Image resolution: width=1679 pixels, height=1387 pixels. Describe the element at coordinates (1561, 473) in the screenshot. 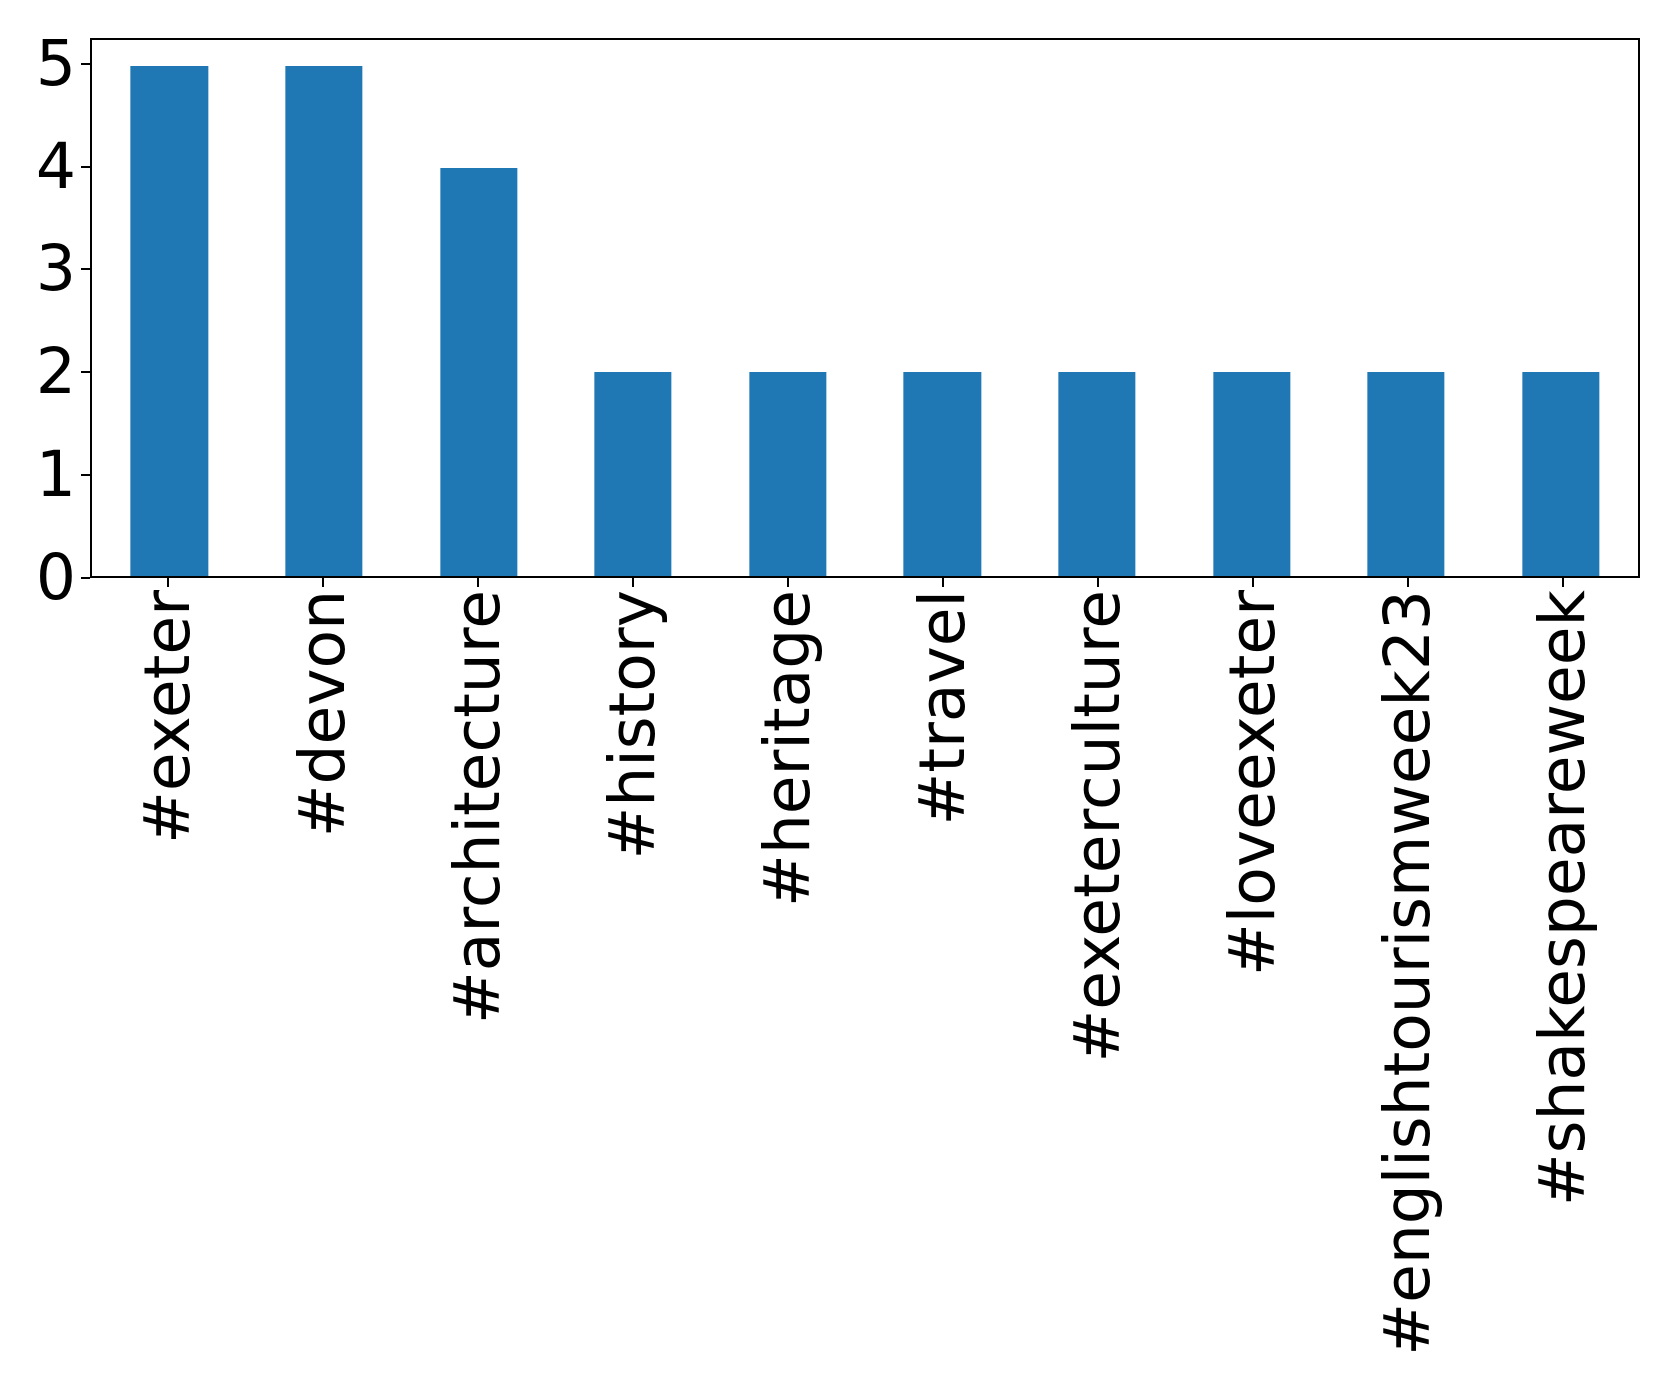

I see `bar-shakespeareweek` at that location.